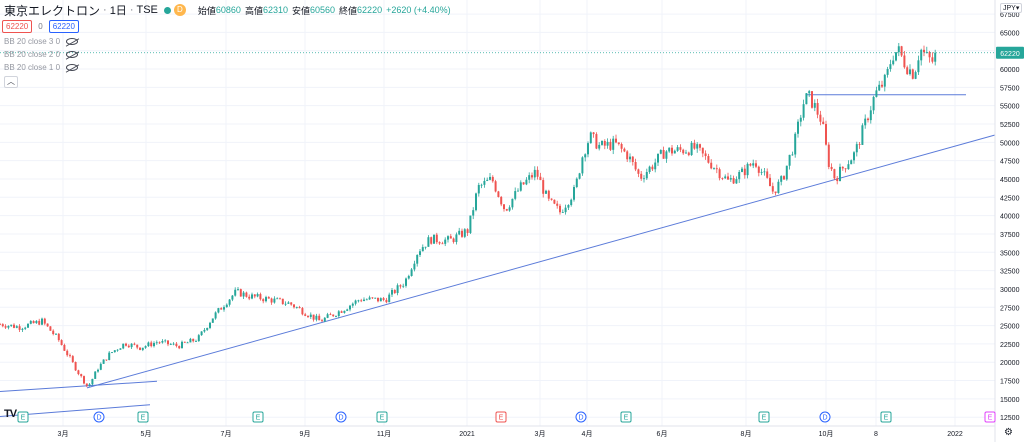  Describe the element at coordinates (512, 52) in the screenshot. I see `last-price-marker: 62220` at that location.